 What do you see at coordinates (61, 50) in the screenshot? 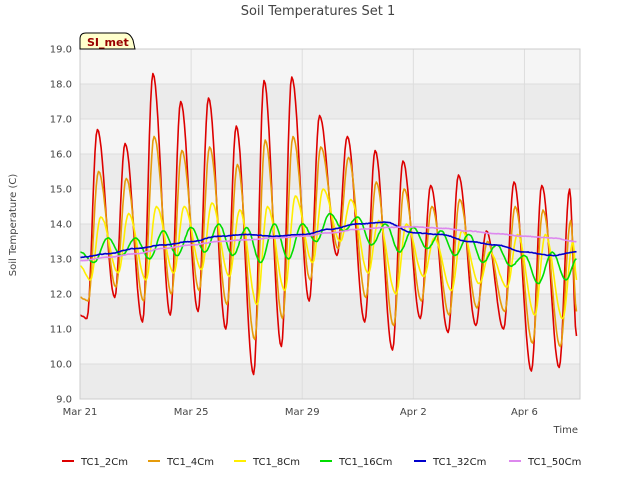
I see `y-tick-label: 19.0` at bounding box center [61, 50].